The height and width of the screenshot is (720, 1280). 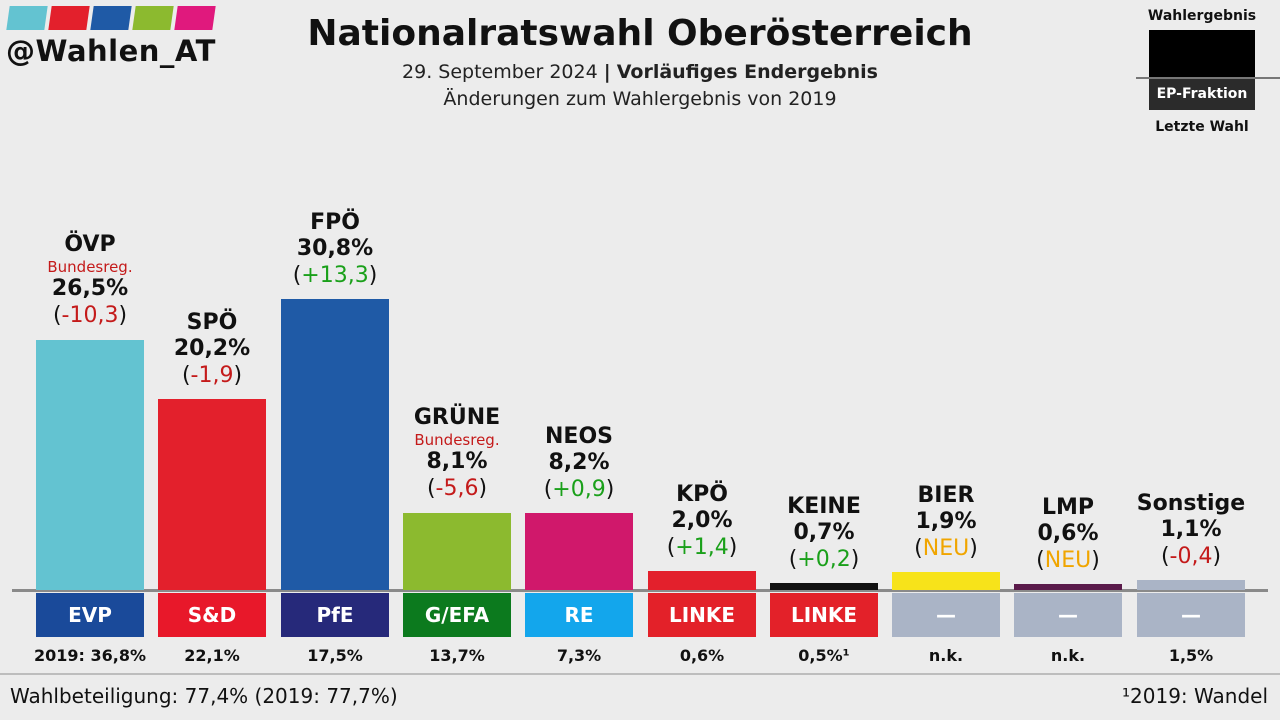 What do you see at coordinates (579, 551) in the screenshot?
I see `bar-neos` at bounding box center [579, 551].